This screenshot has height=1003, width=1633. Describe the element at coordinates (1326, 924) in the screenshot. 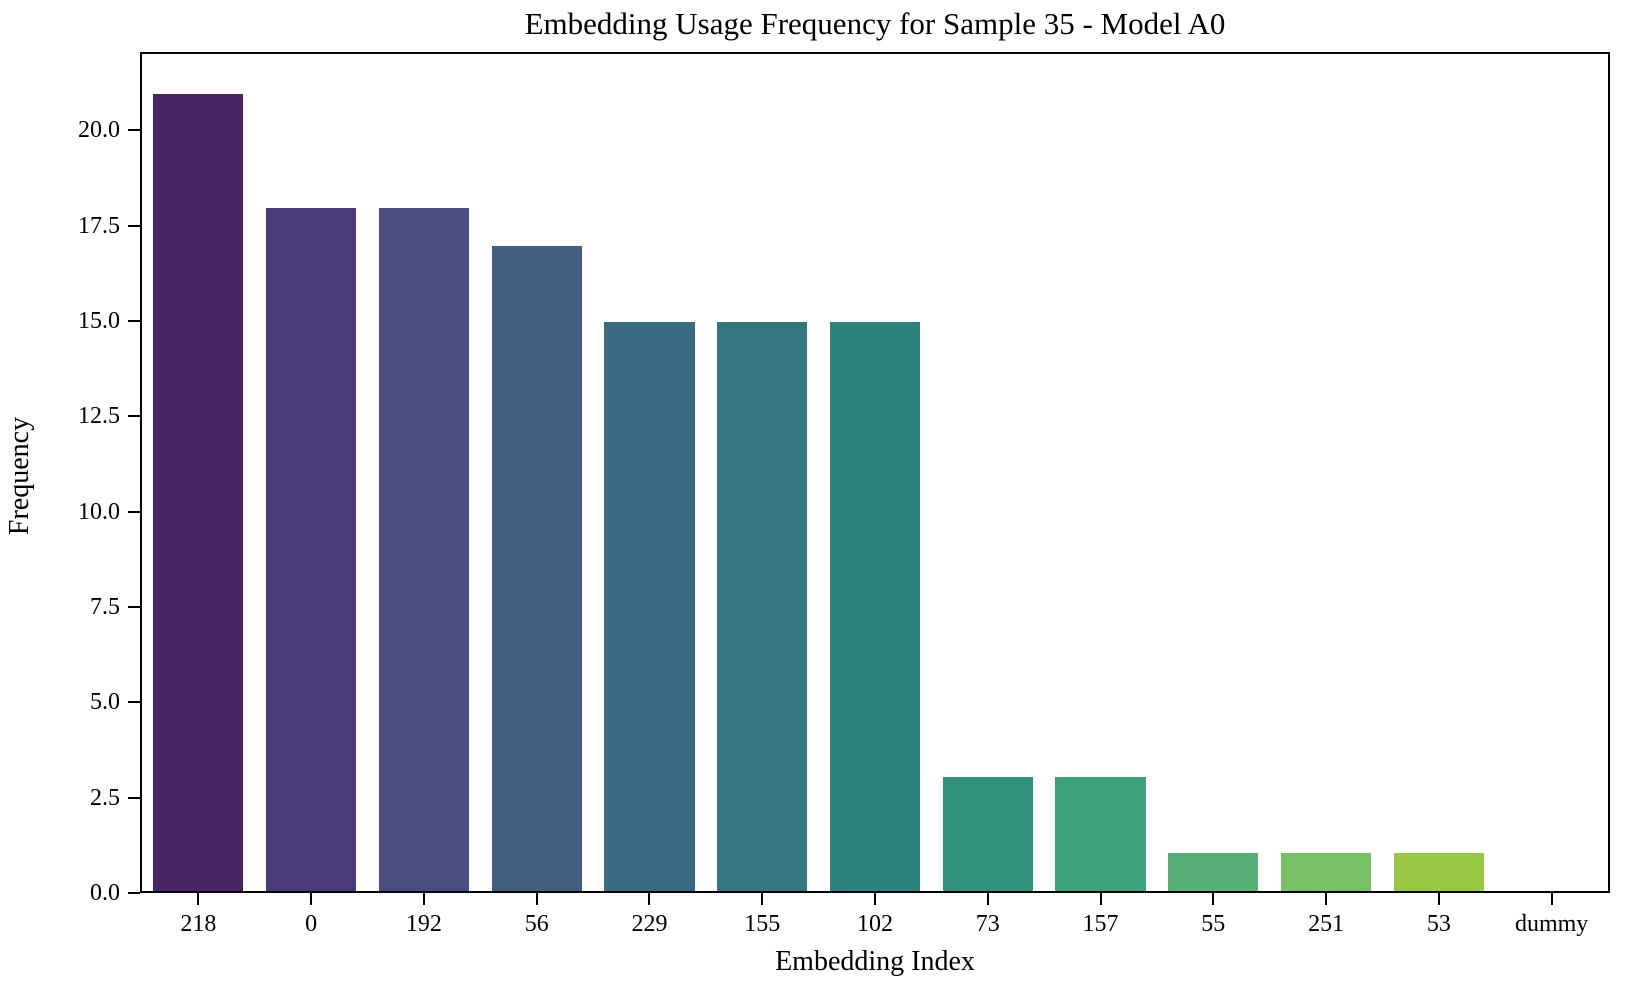

I see `x-tick-label-251: 251` at that location.